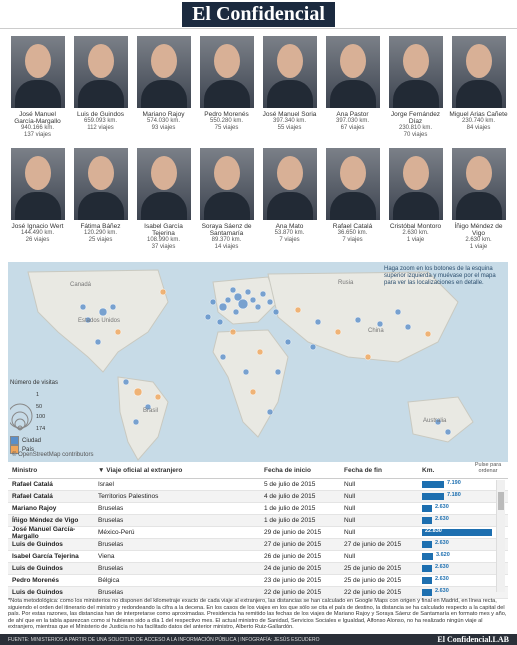 Image resolution: width=517 pixels, height=645 pixels. What do you see at coordinates (101, 470) in the screenshot?
I see `filter-icon: ▼` at bounding box center [101, 470].